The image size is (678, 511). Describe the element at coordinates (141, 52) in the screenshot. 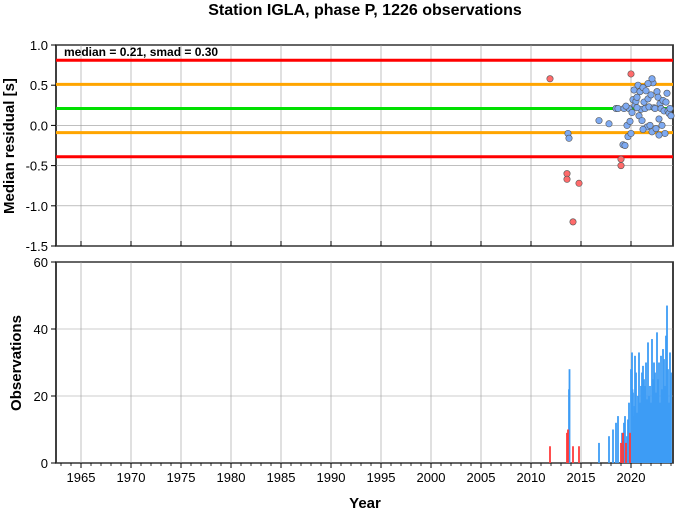

I see `stats-text: median = 0.21, smad = 0.30` at that location.